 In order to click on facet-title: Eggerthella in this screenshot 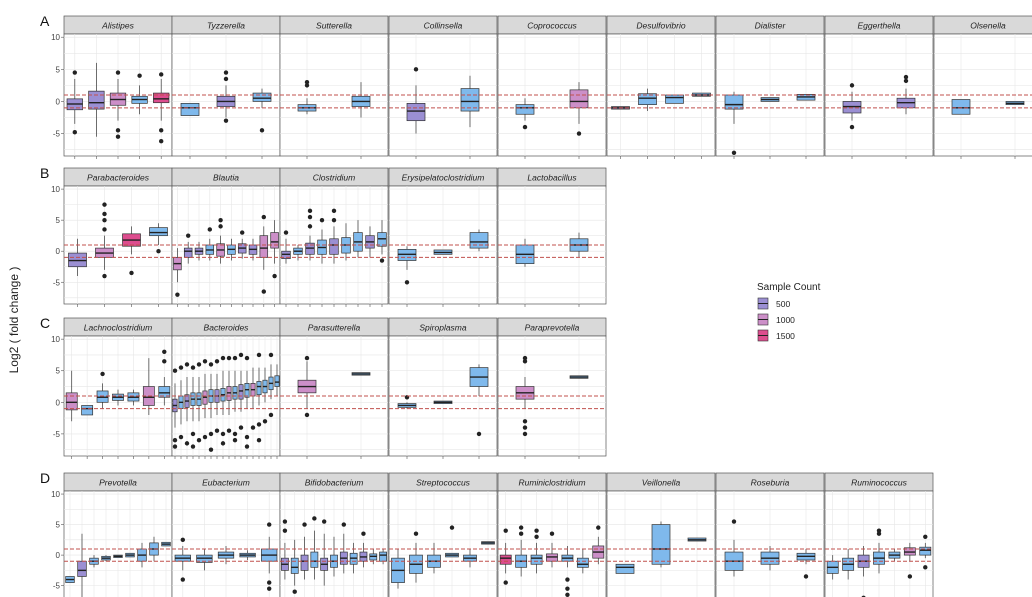, I will do `click(878, 26)`.